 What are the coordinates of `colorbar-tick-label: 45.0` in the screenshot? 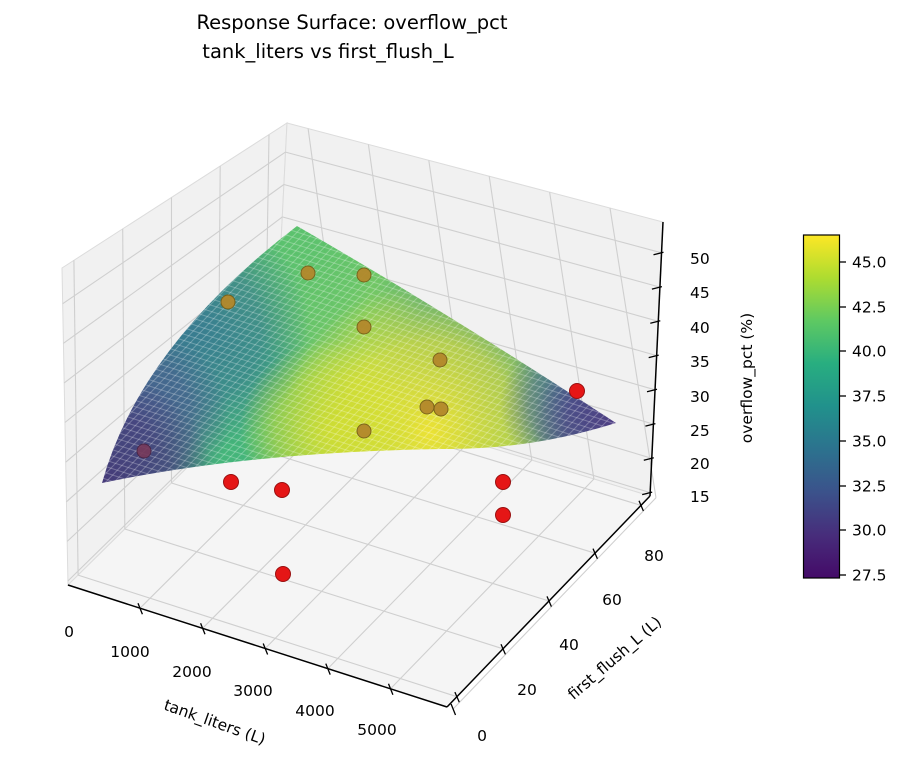 It's located at (869, 263).